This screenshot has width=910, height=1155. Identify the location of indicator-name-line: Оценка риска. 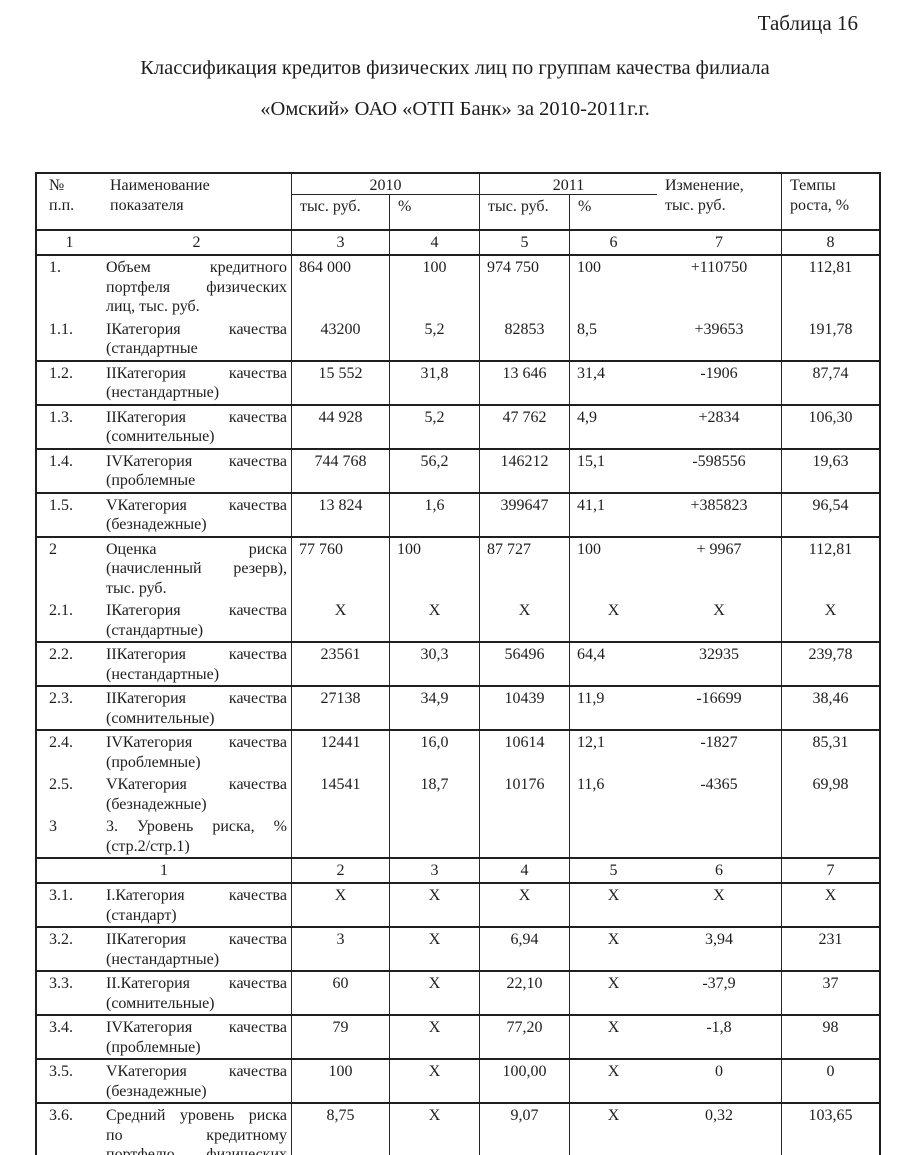
(196, 549).